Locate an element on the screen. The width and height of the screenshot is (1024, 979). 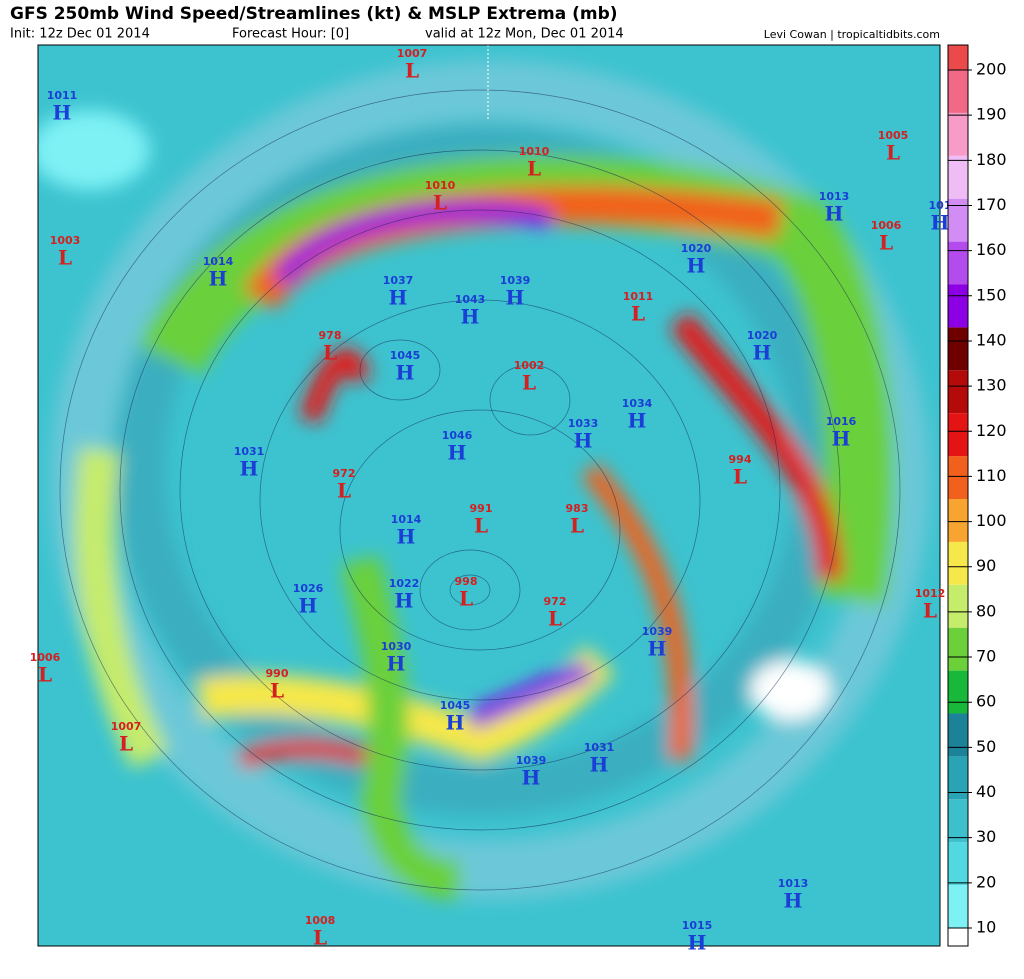
colorbar-label: 190 is located at coordinates (991, 114).